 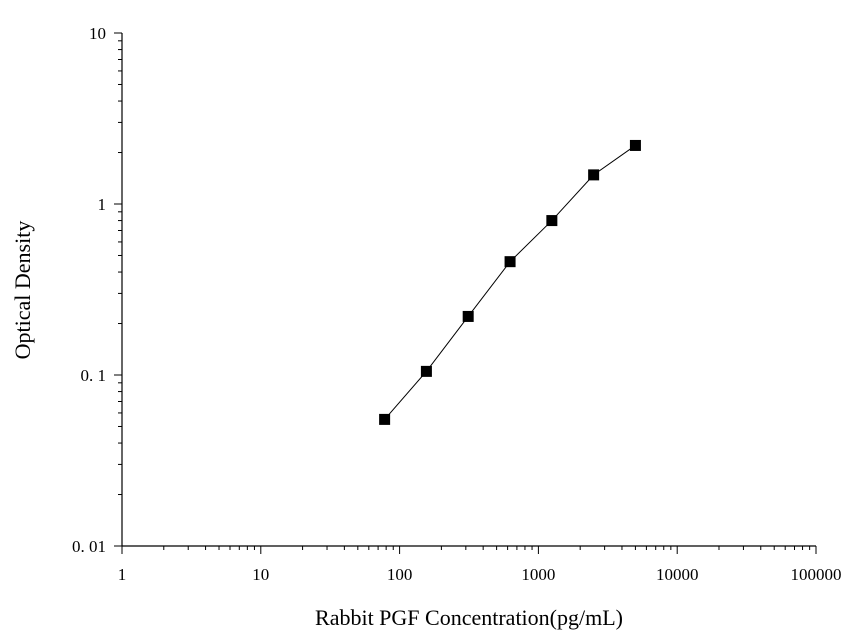 What do you see at coordinates (89, 290) in the screenshot?
I see `y-tick-labels: 0. 01 0. 1 1 10` at bounding box center [89, 290].